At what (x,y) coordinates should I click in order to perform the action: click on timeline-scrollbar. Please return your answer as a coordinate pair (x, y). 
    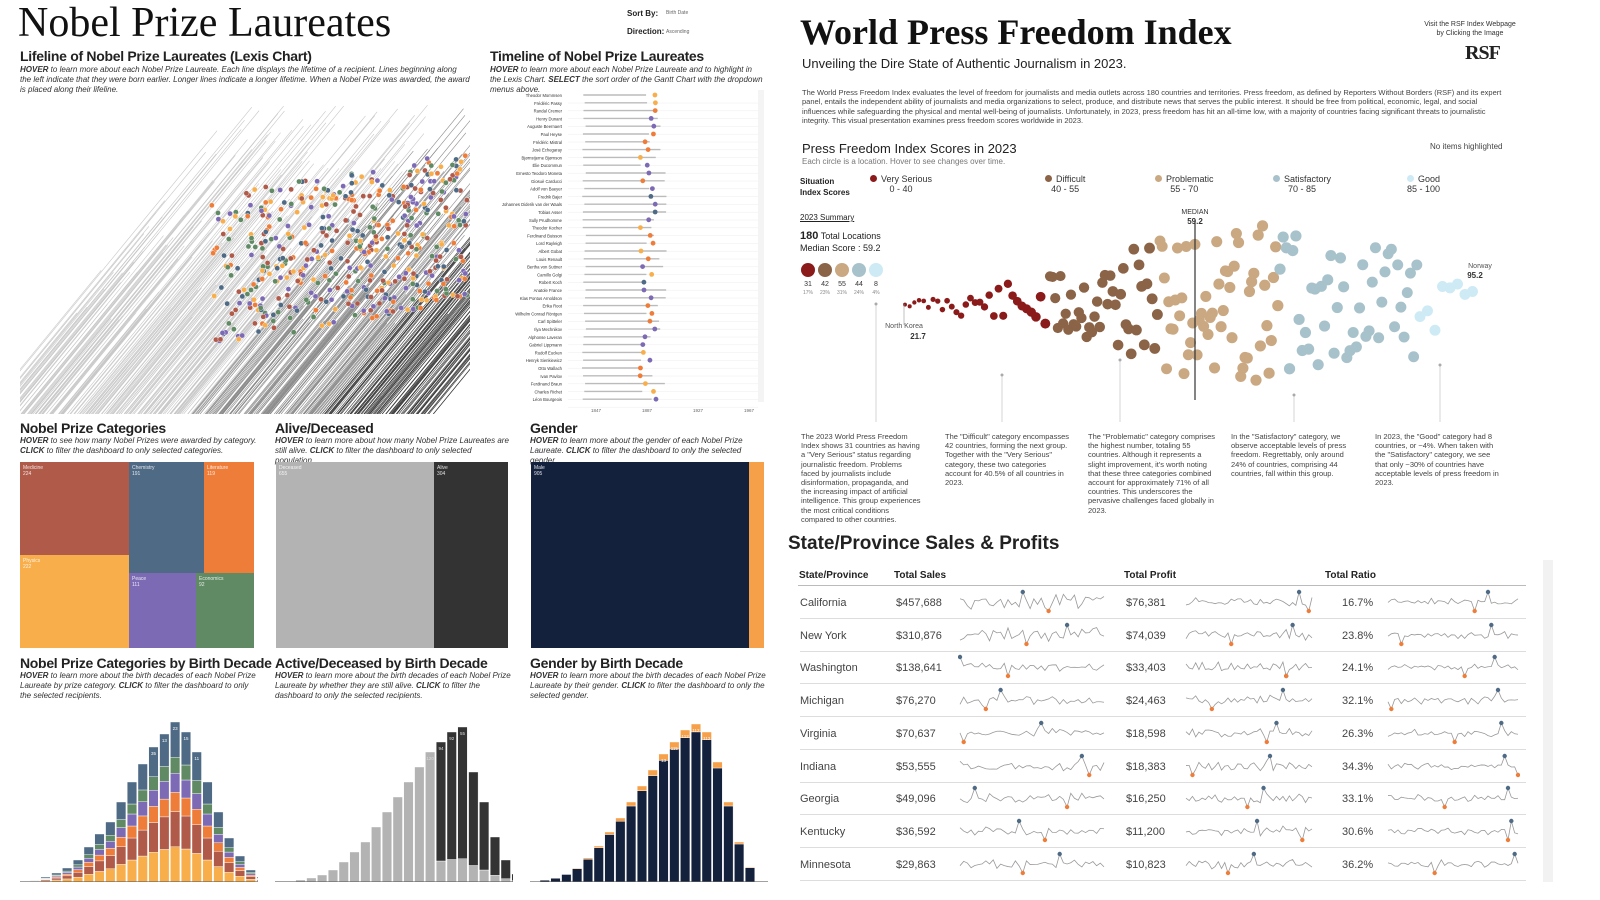
    Looking at the image, I should click on (761, 246).